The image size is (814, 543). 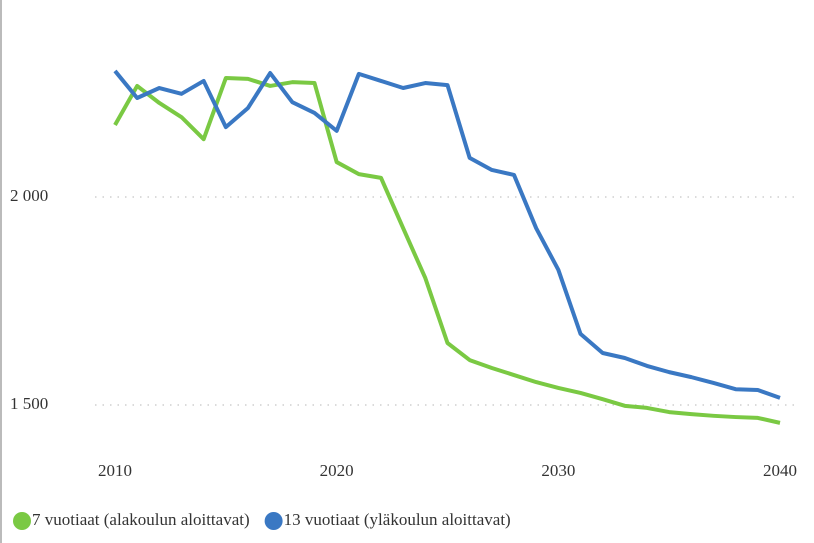 What do you see at coordinates (780, 470) in the screenshot?
I see `x-tick-label: 2040` at bounding box center [780, 470].